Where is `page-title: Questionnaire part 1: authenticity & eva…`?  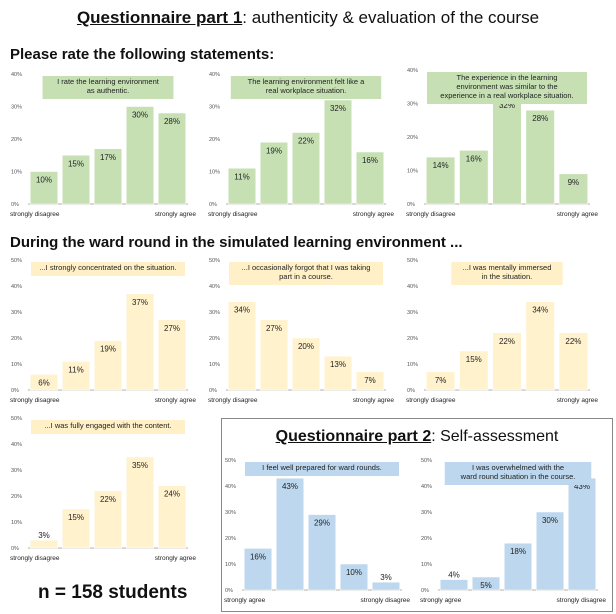
page-title: Questionnaire part 1: authenticity & eva… is located at coordinates (308, 18).